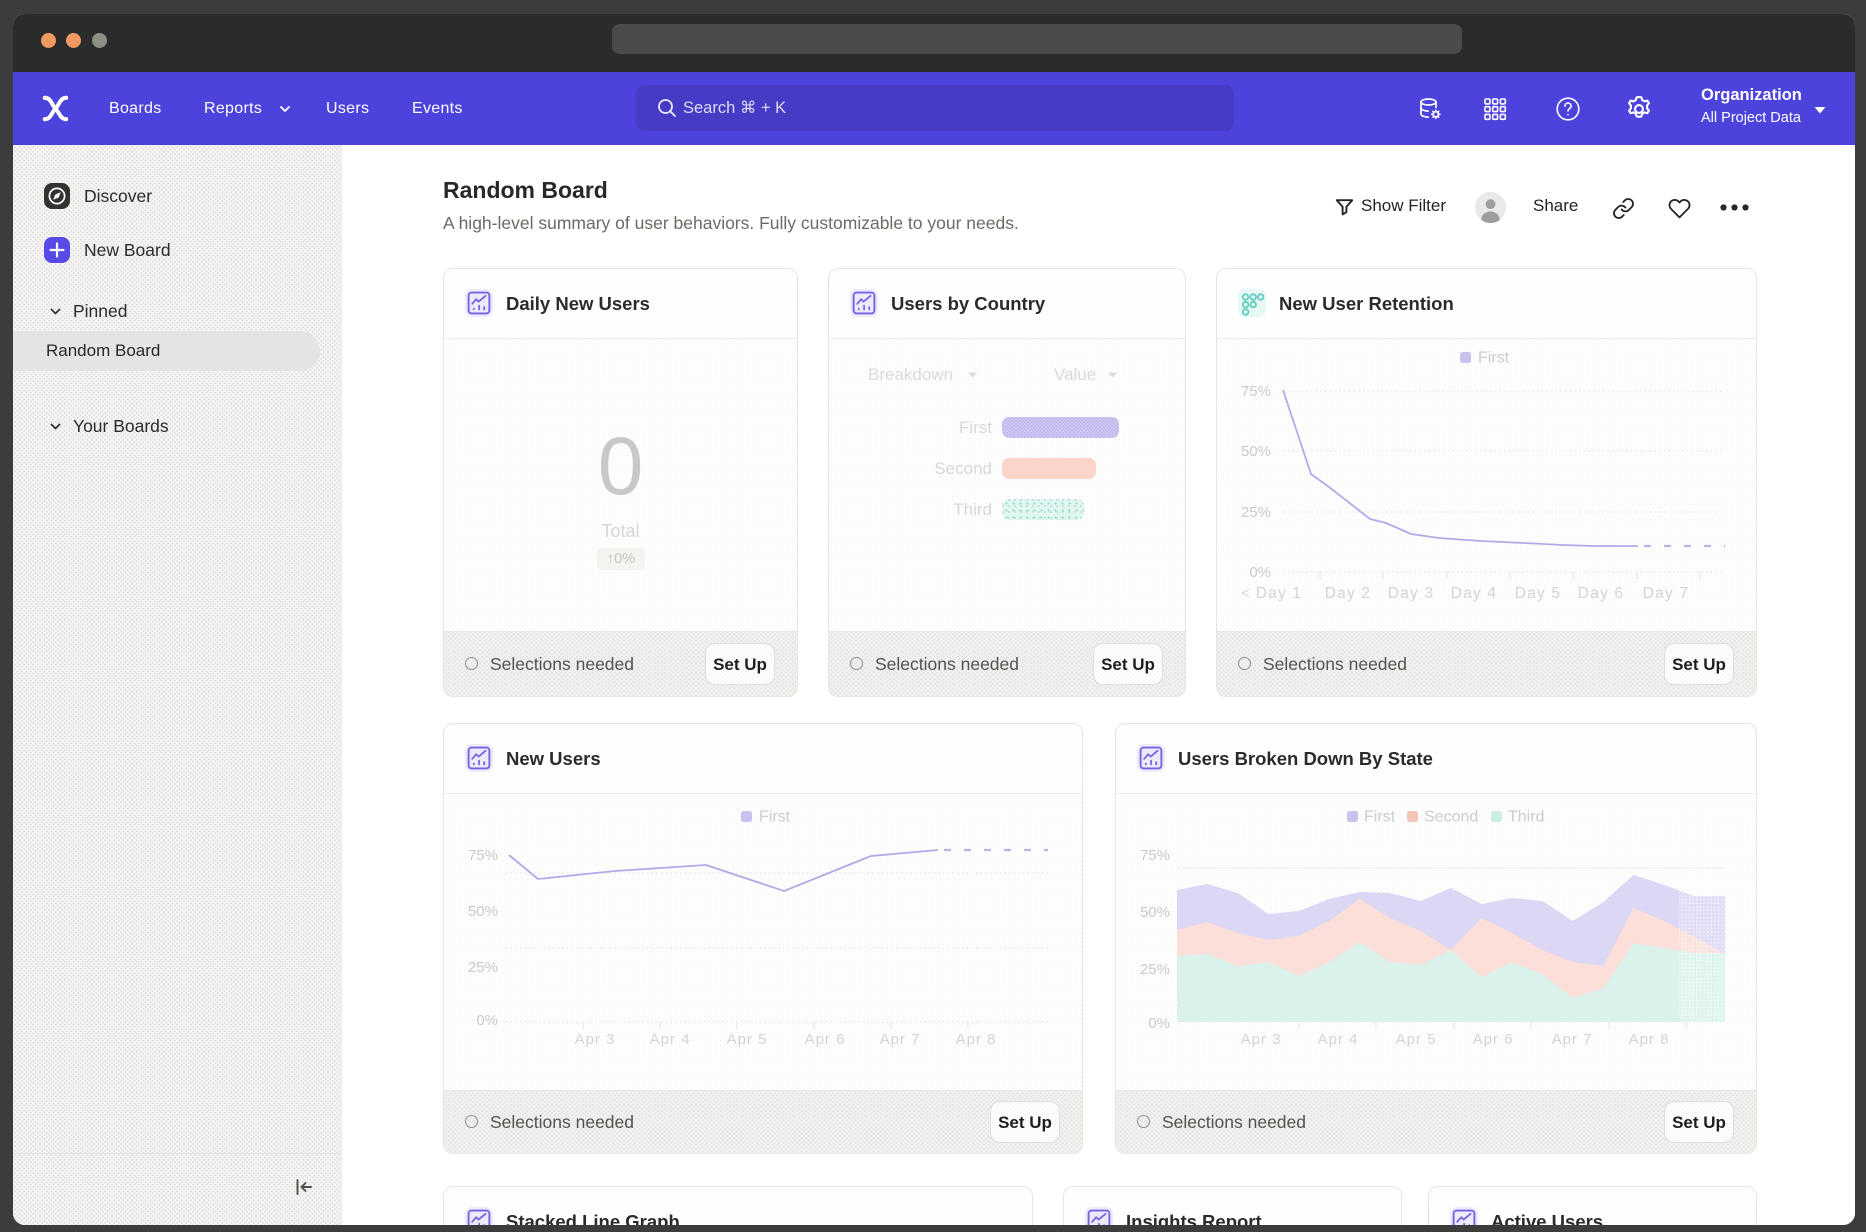 Image resolution: width=1866 pixels, height=1232 pixels. What do you see at coordinates (1538, 593) in the screenshot?
I see `svg-text: Day 5` at bounding box center [1538, 593].